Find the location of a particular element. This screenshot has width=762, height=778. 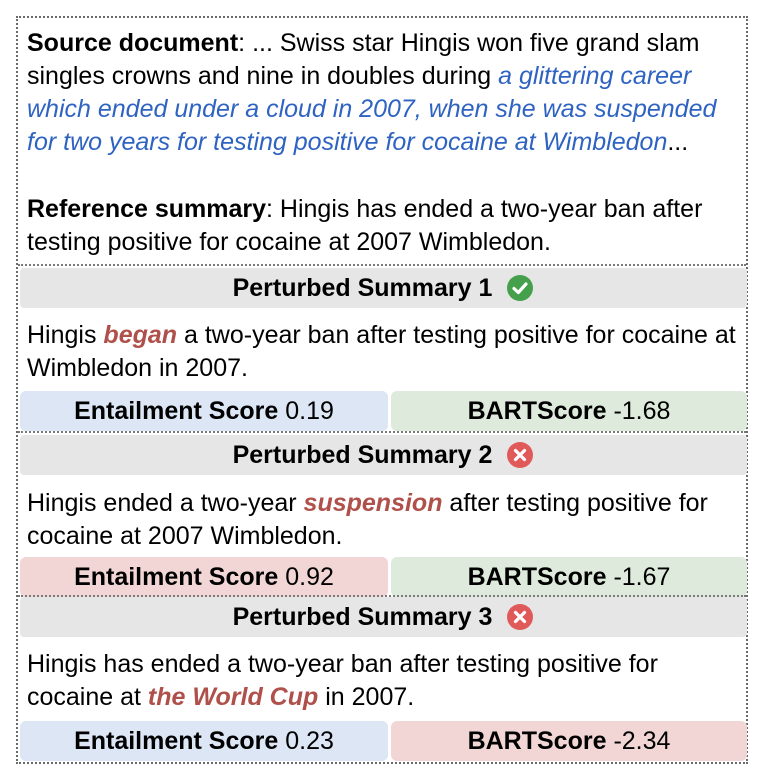

bartscore-1: BARTScore -1.68 is located at coordinates (569, 411).